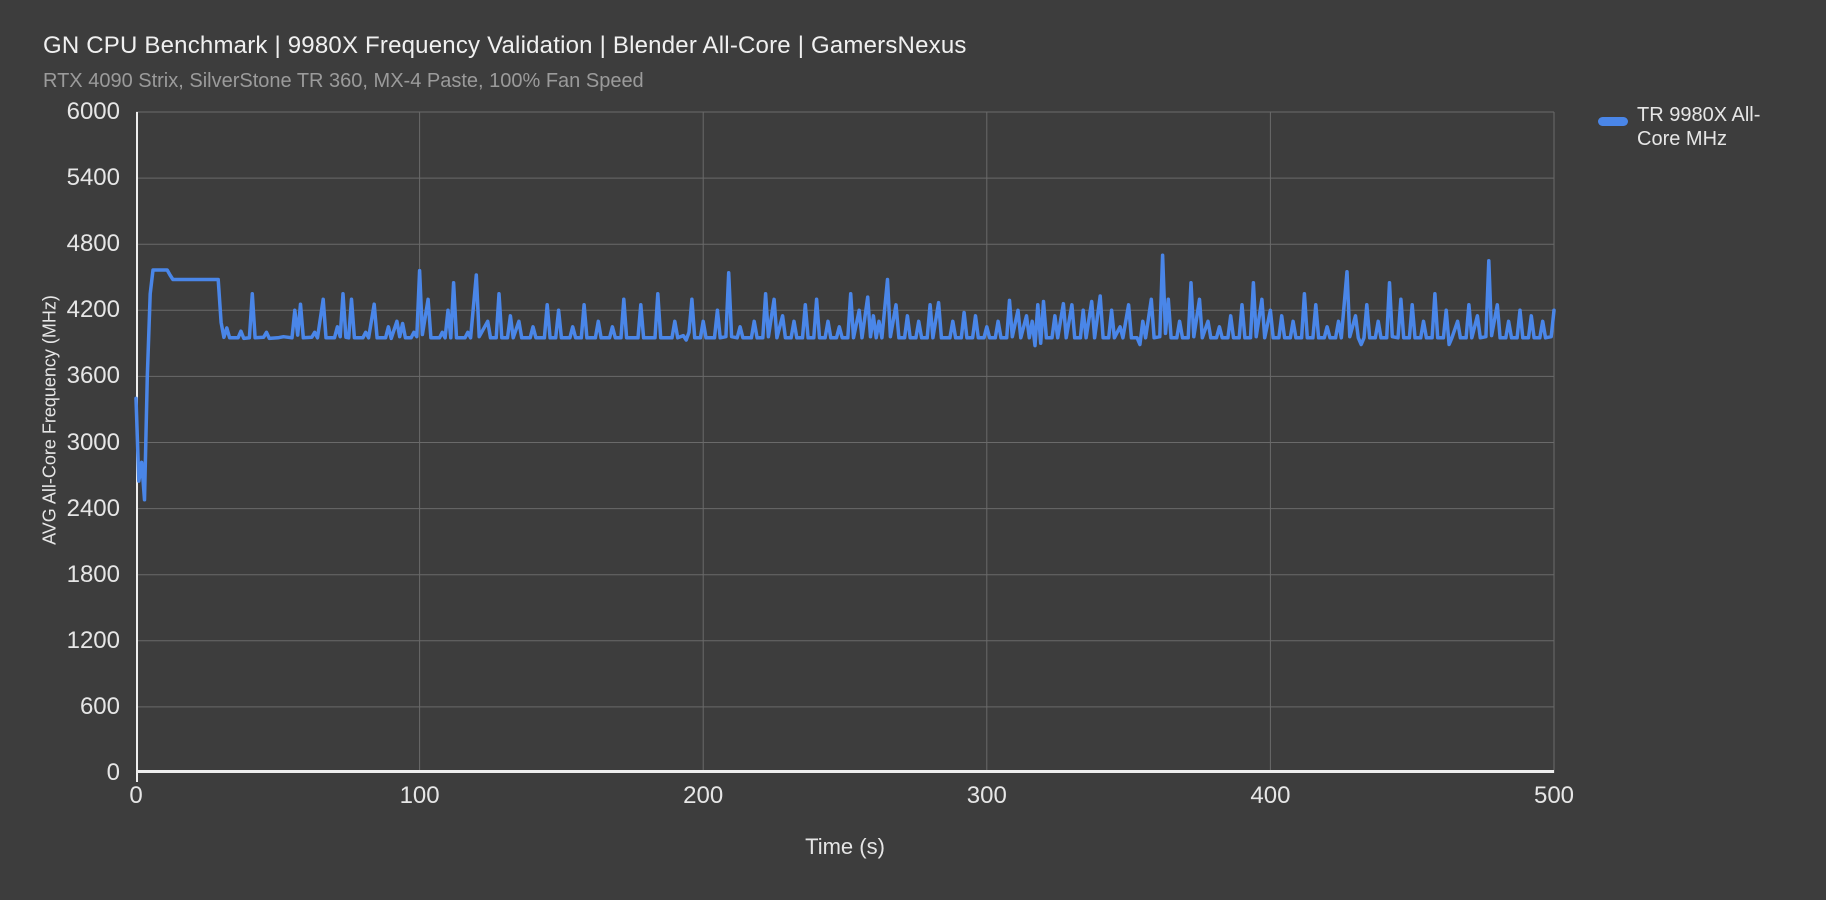 This screenshot has width=1826, height=900. I want to click on x-tick-label: 500, so click(1554, 795).